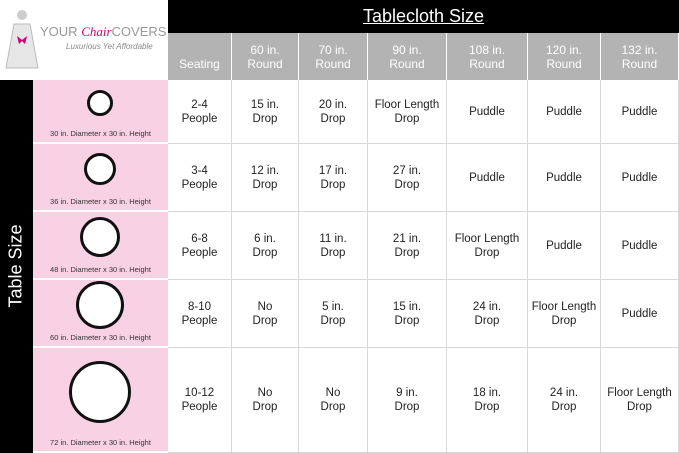  What do you see at coordinates (407, 393) in the screenshot?
I see `cell-line: 9 in.` at bounding box center [407, 393].